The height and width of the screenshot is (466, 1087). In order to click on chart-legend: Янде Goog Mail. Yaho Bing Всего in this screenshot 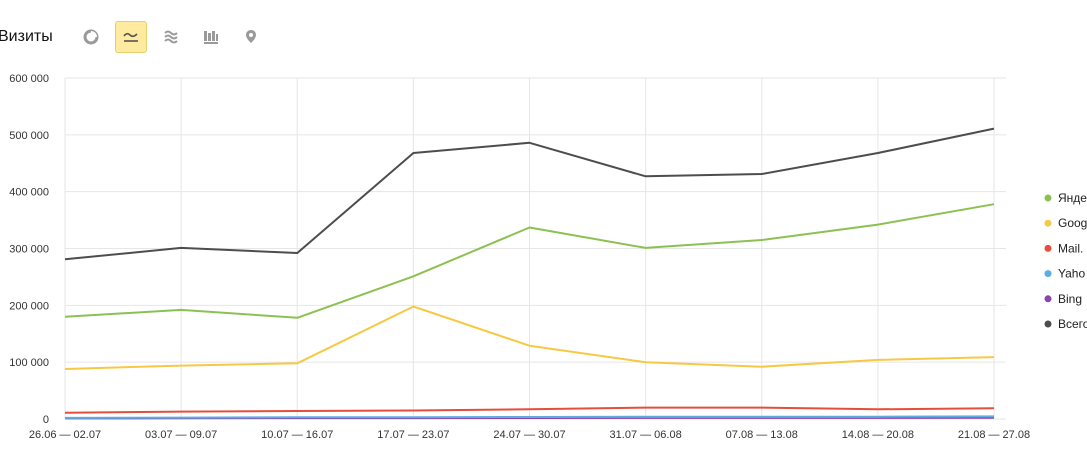, I will do `click(1065, 261)`.